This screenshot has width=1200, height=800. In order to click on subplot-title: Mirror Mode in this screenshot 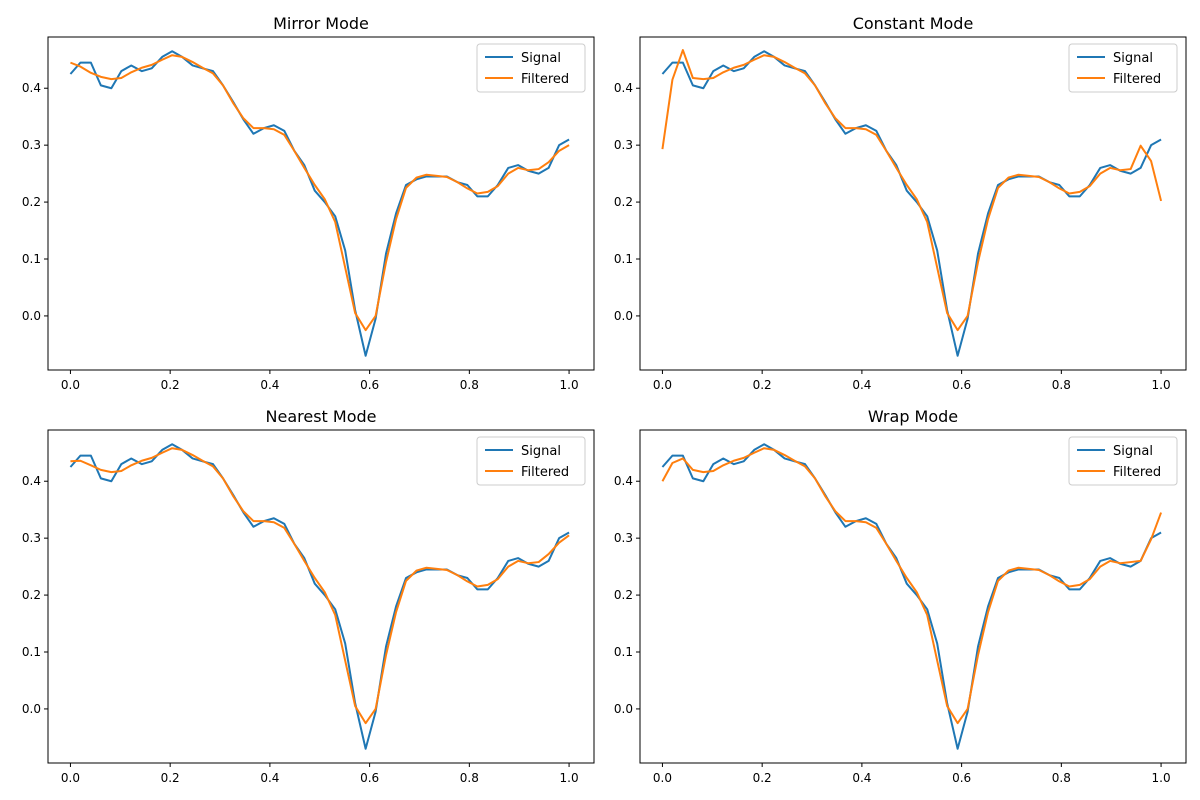, I will do `click(321, 23)`.